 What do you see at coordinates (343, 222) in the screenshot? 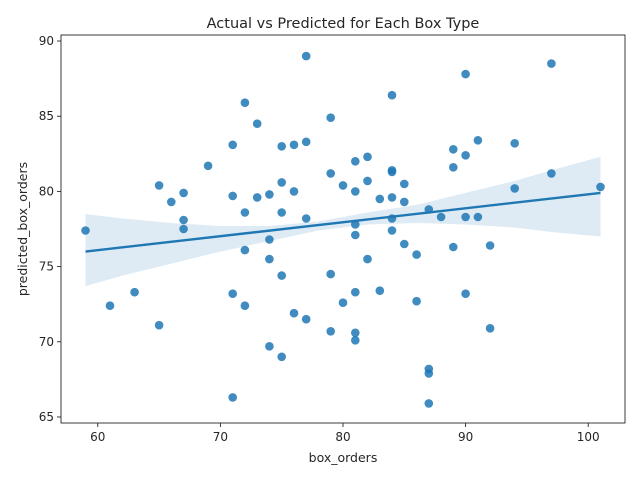
I see `regression-line` at bounding box center [343, 222].